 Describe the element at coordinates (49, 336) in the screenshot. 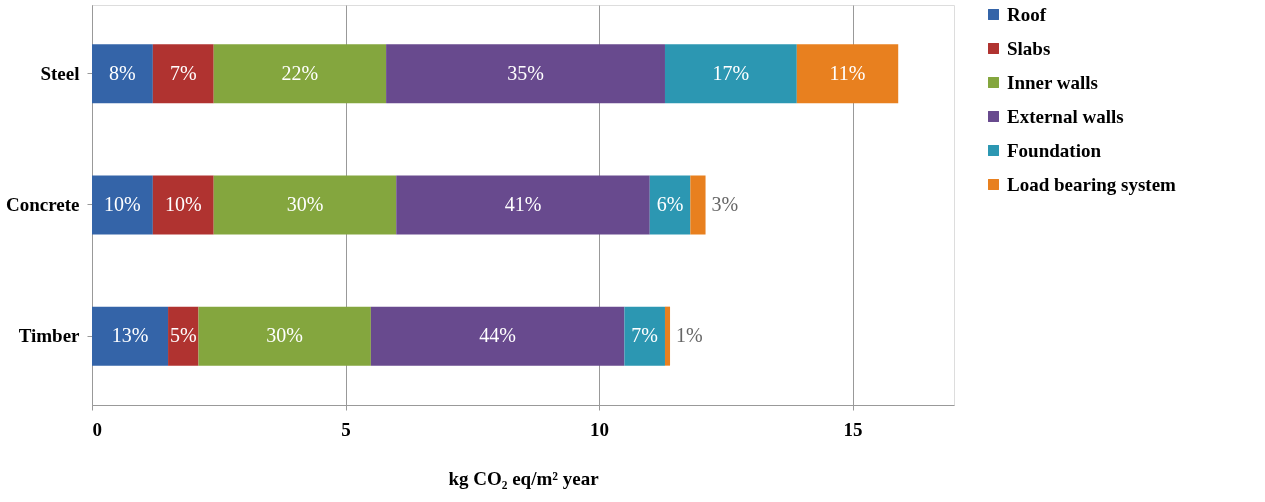

I see `y-tick-label: Timber` at that location.